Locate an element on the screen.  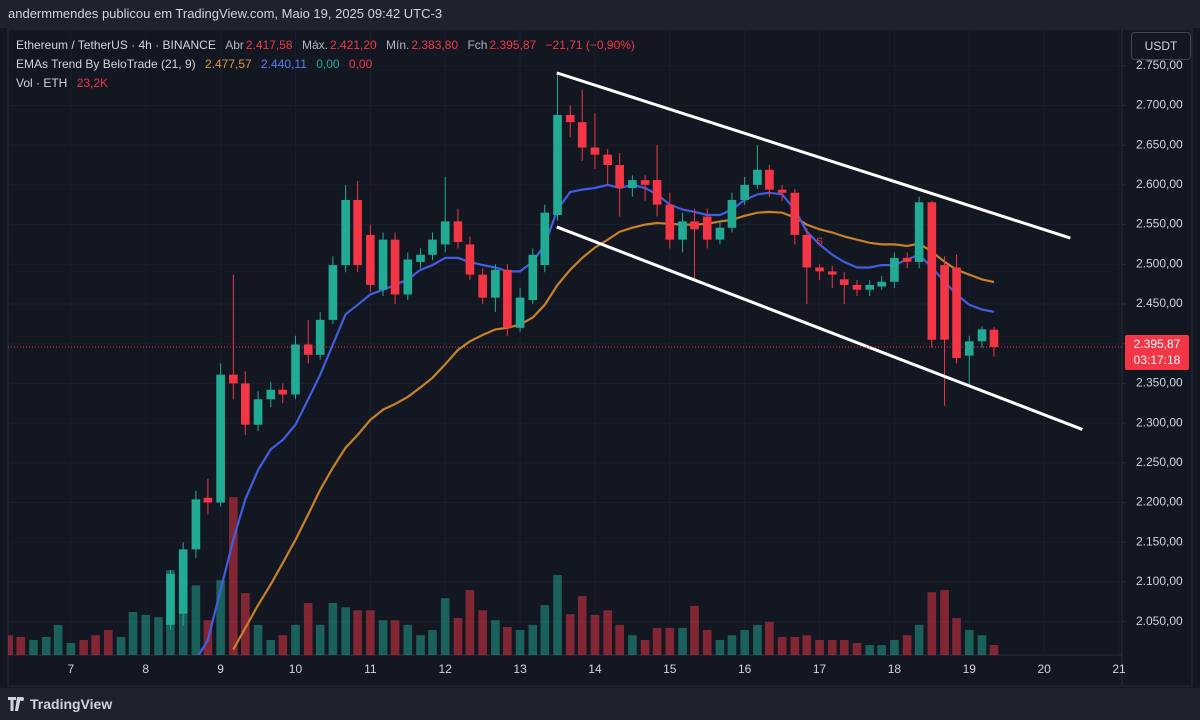
y-tick-label: 2.600,00 is located at coordinates (1159, 184).